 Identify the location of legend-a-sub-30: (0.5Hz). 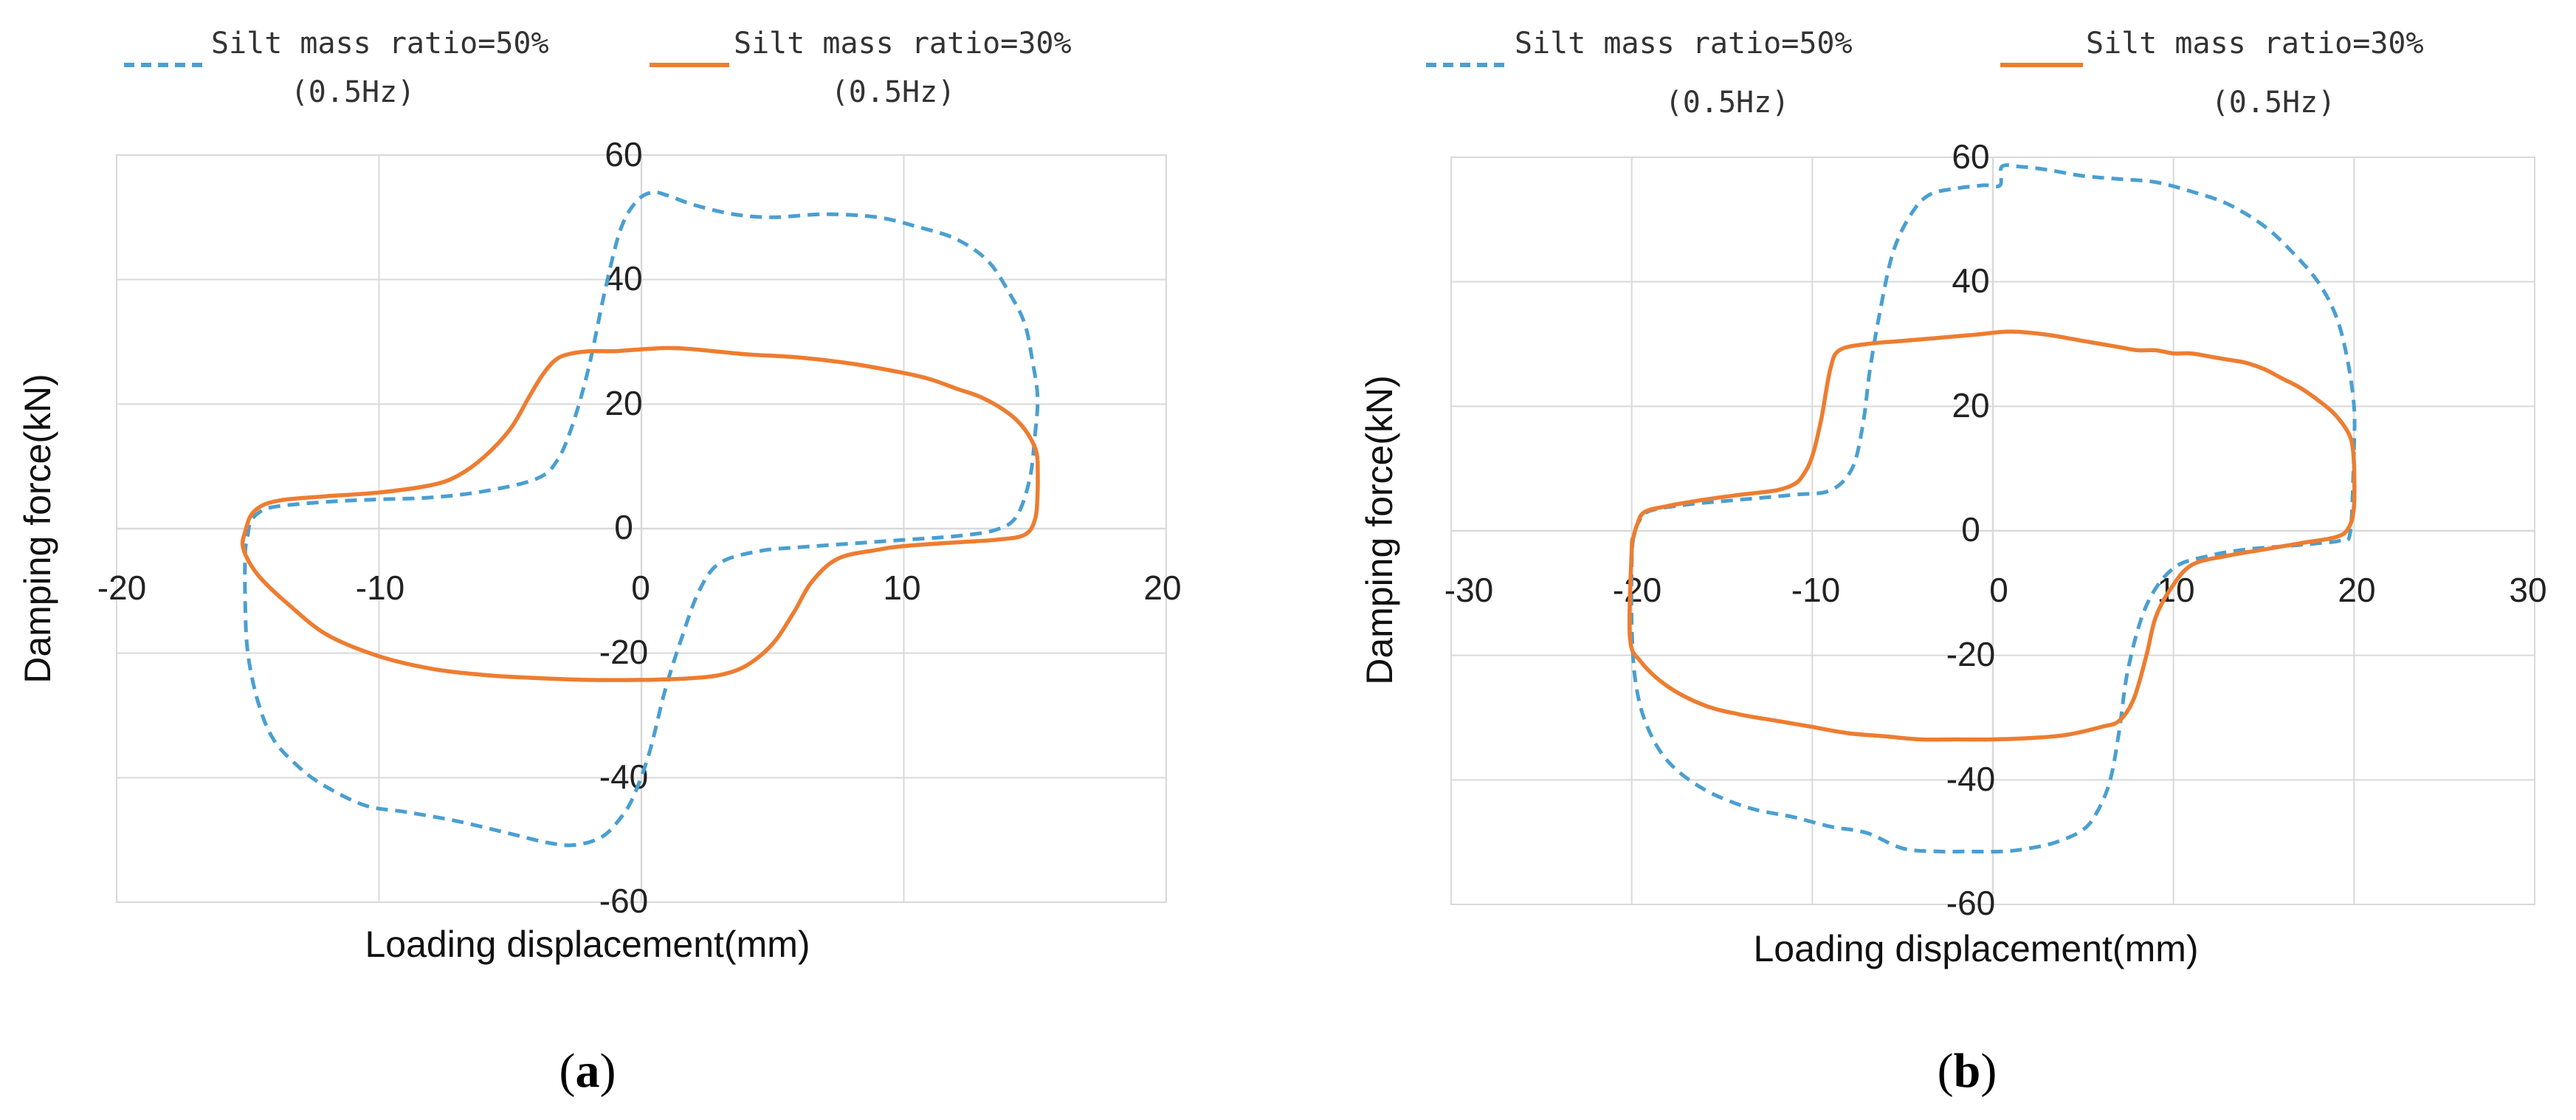
(894, 92).